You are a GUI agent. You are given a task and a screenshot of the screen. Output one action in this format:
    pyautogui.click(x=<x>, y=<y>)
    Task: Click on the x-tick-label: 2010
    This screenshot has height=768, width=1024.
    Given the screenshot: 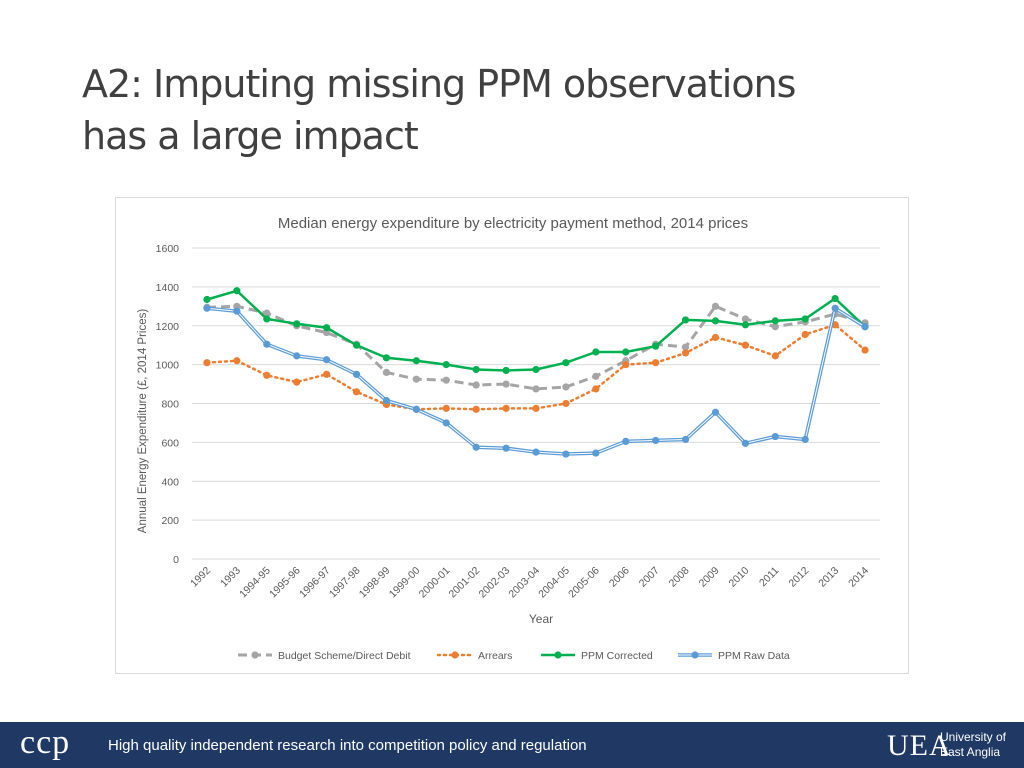 What is the action you would take?
    pyautogui.click(x=739, y=577)
    